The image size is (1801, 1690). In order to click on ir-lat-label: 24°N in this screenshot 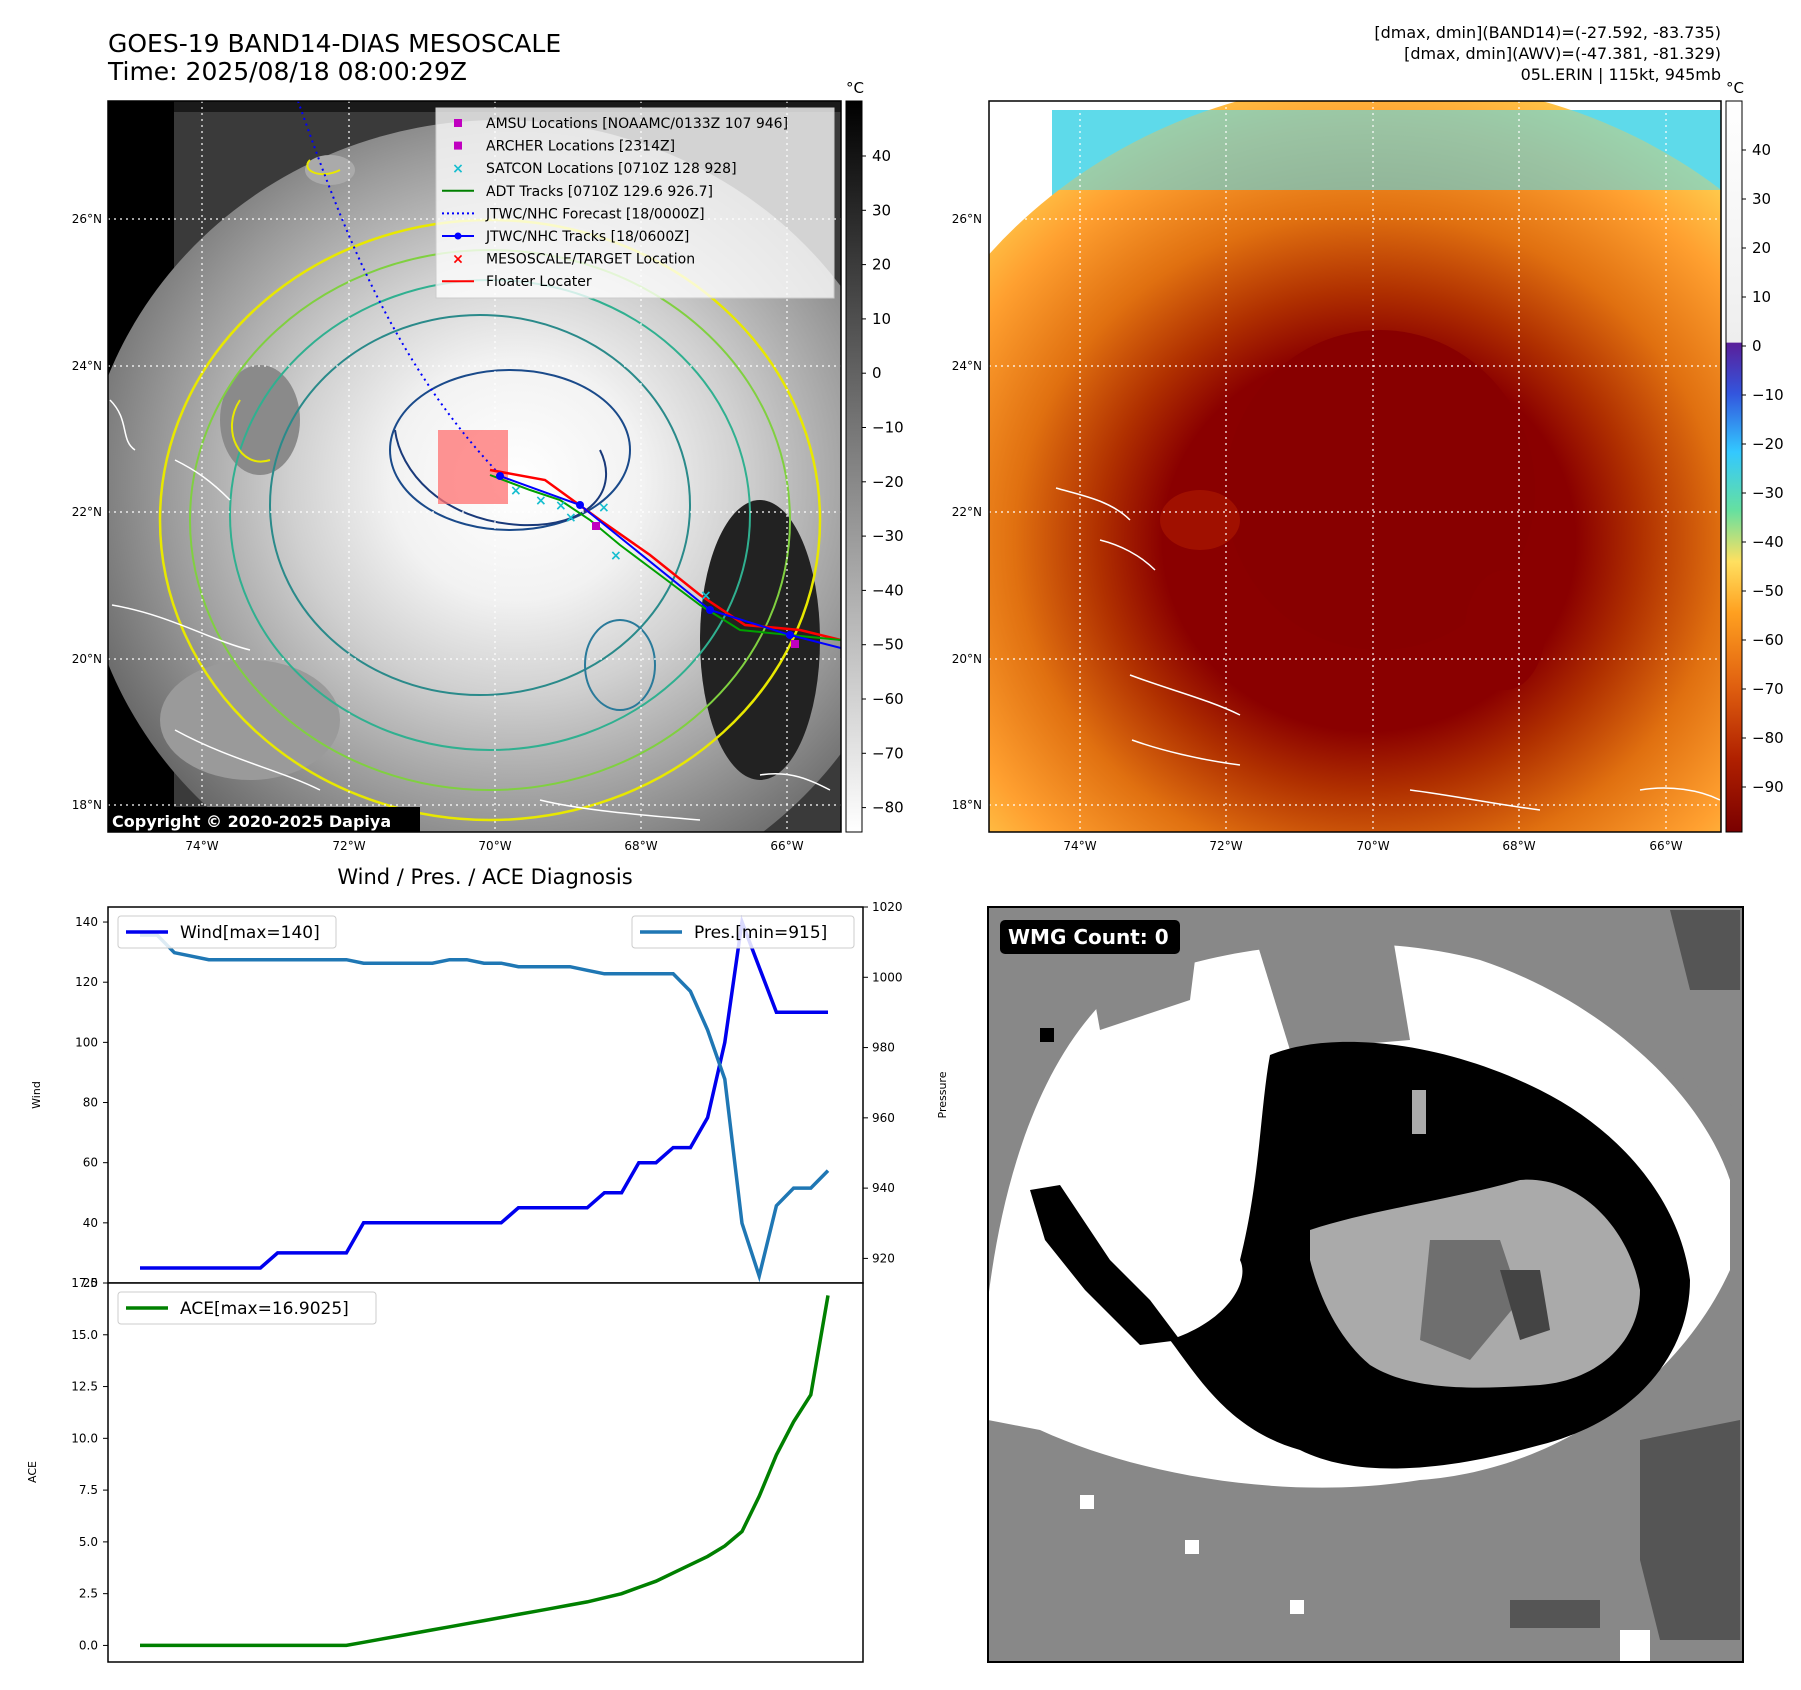, I will do `click(87, 366)`.